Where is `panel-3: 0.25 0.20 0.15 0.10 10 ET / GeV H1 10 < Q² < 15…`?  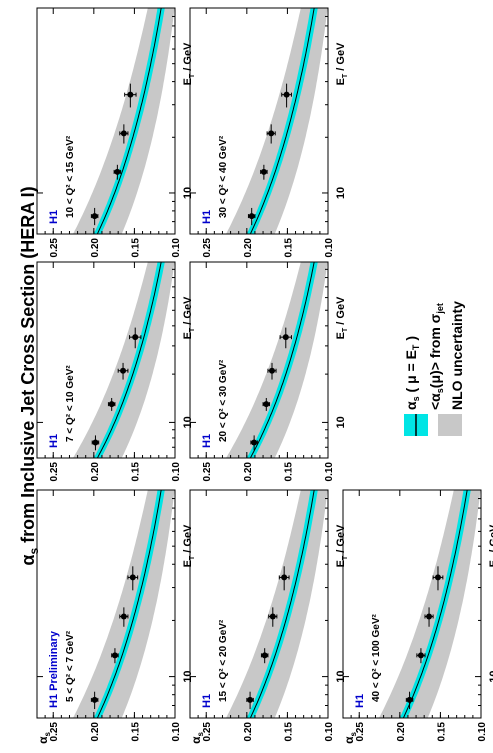 panel-3: 0.25 0.20 0.15 0.10 10 ET / GeV H1 10 < Q² < 15… is located at coordinates (116, 132).